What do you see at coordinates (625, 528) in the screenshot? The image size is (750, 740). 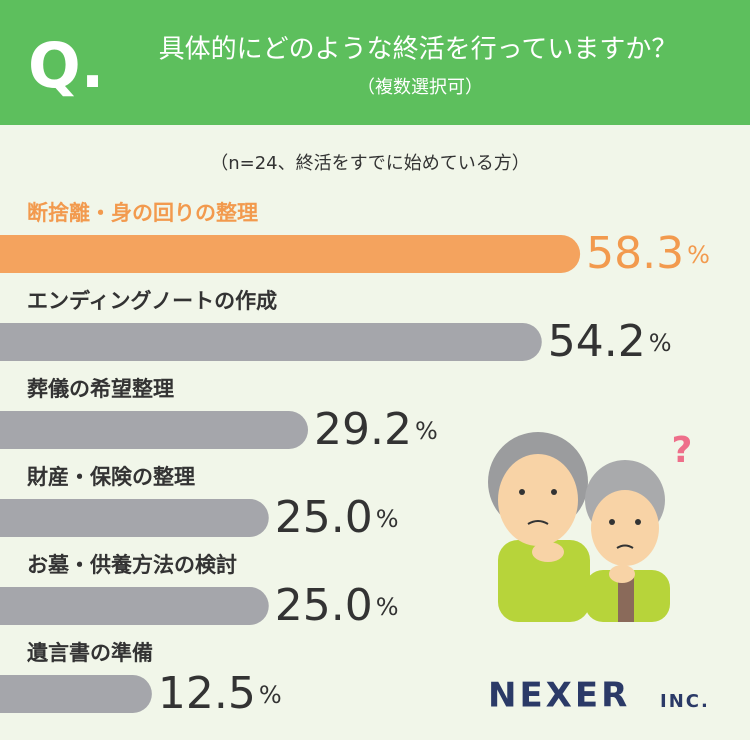 I see `grandma-face` at bounding box center [625, 528].